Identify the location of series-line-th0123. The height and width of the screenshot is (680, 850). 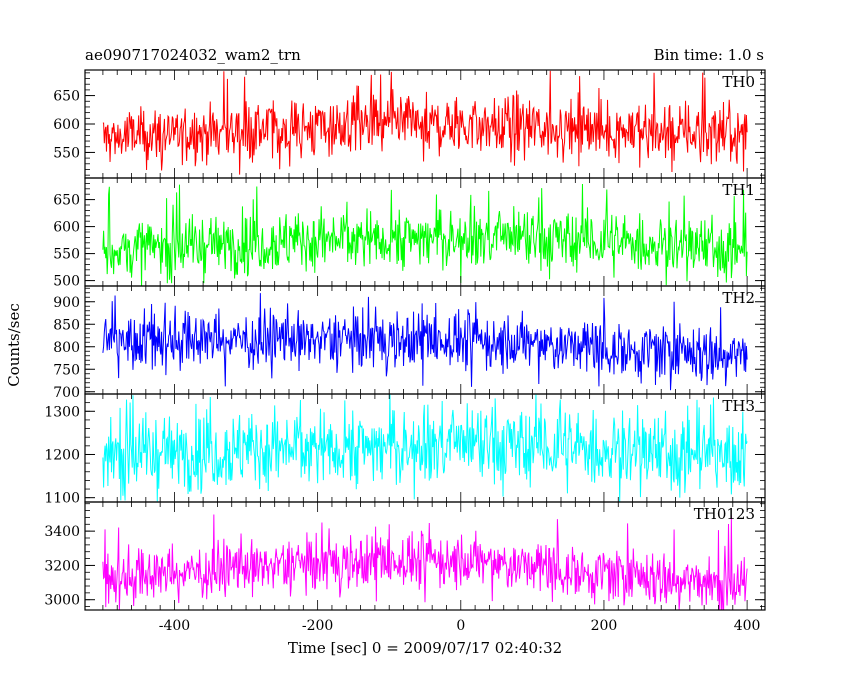
(425, 562).